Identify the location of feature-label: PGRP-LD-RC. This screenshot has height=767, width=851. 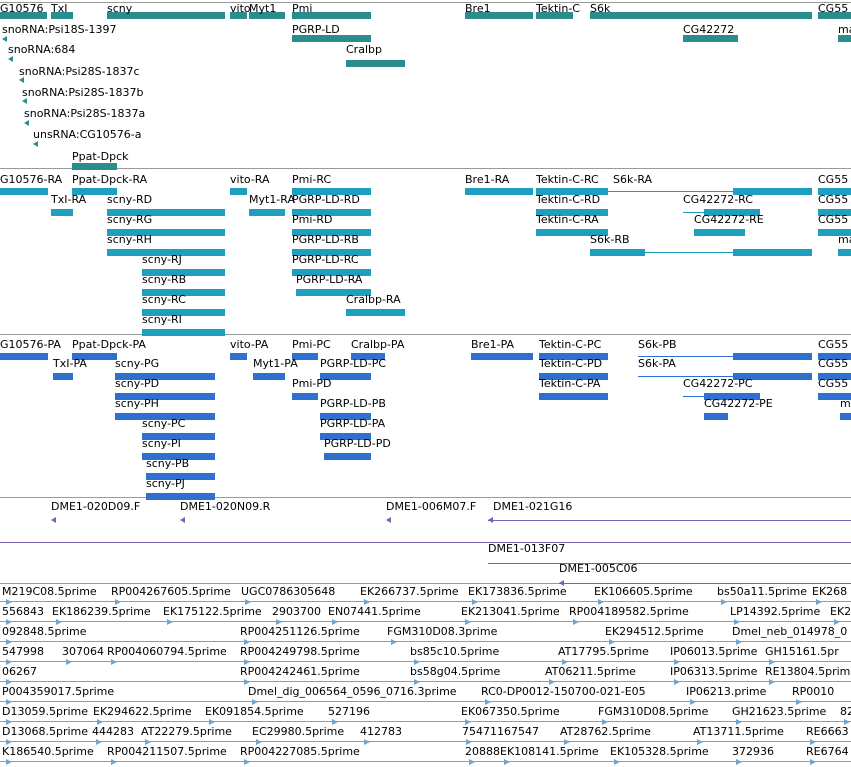
(325, 259).